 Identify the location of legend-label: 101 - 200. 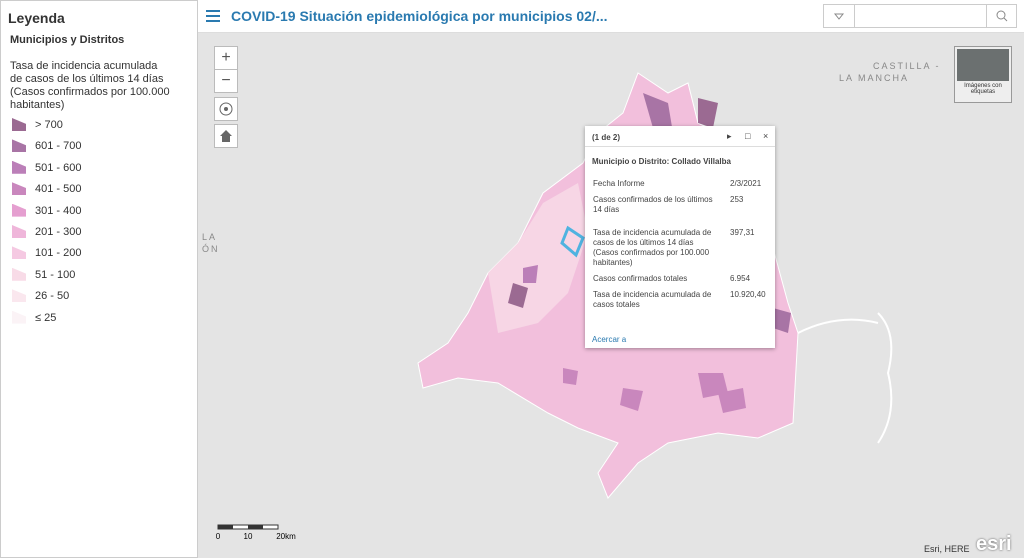
(58, 253).